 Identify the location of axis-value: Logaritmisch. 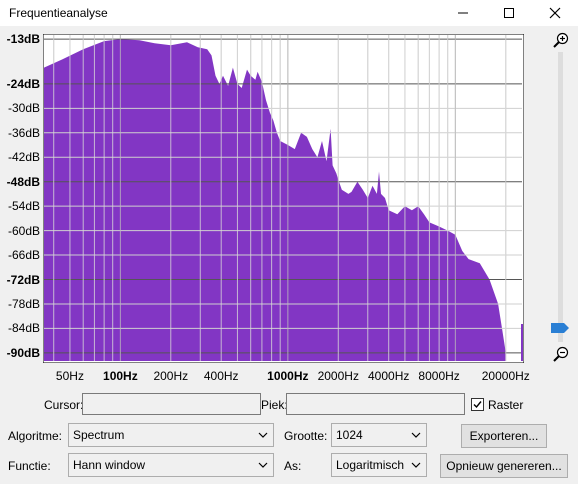
(370, 465).